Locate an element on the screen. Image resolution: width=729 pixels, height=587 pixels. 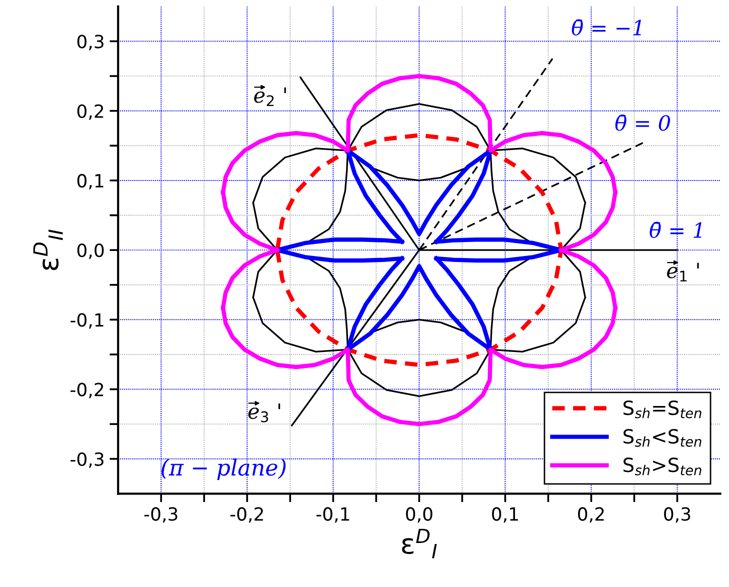
x-tick-label: -0,3 is located at coordinates (161, 515).